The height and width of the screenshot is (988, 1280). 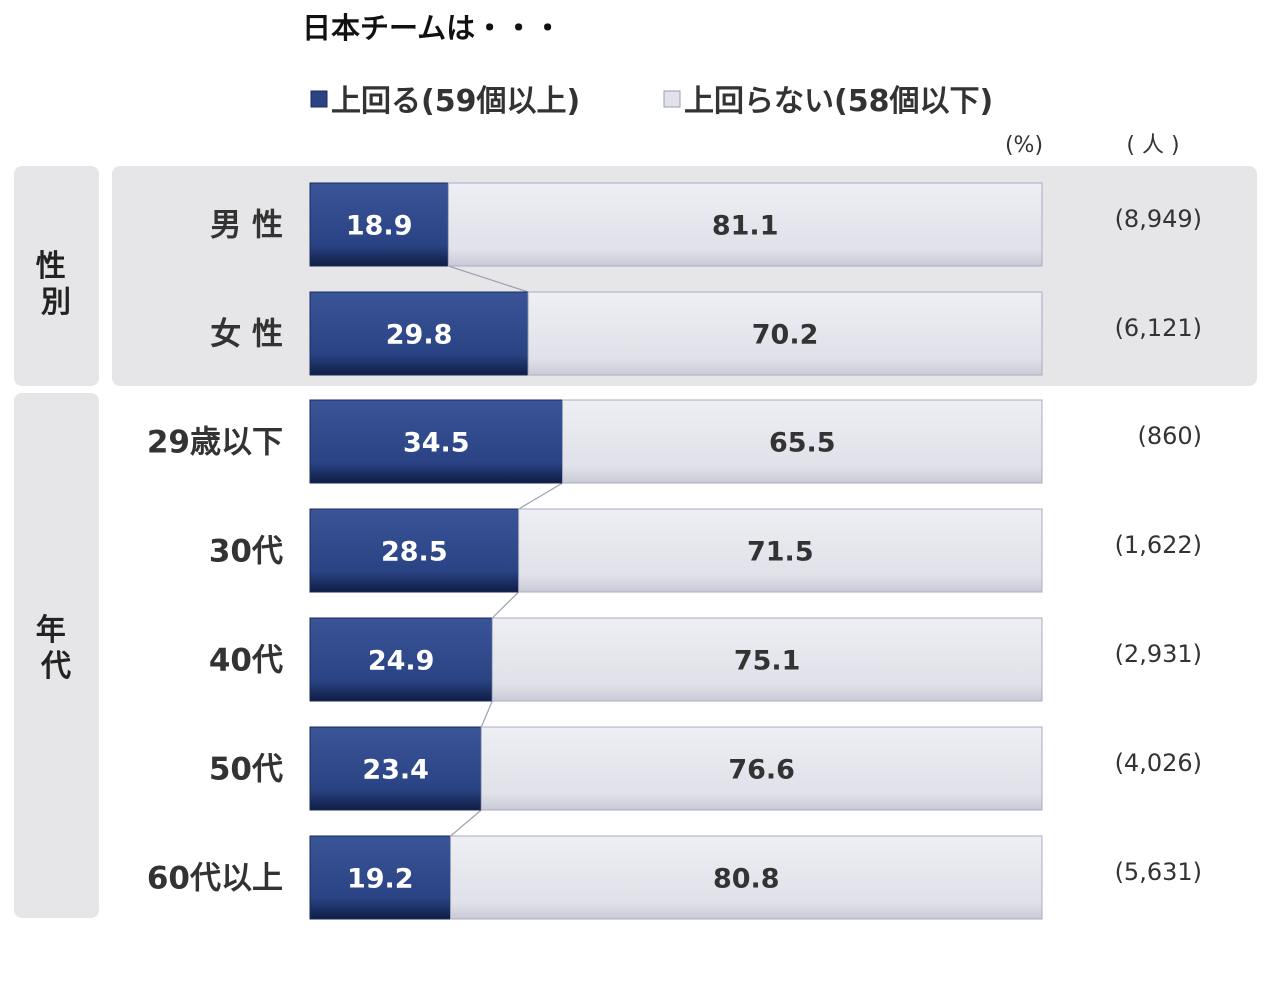 I want to click on category-label: 女 性, so click(x=246, y=335).